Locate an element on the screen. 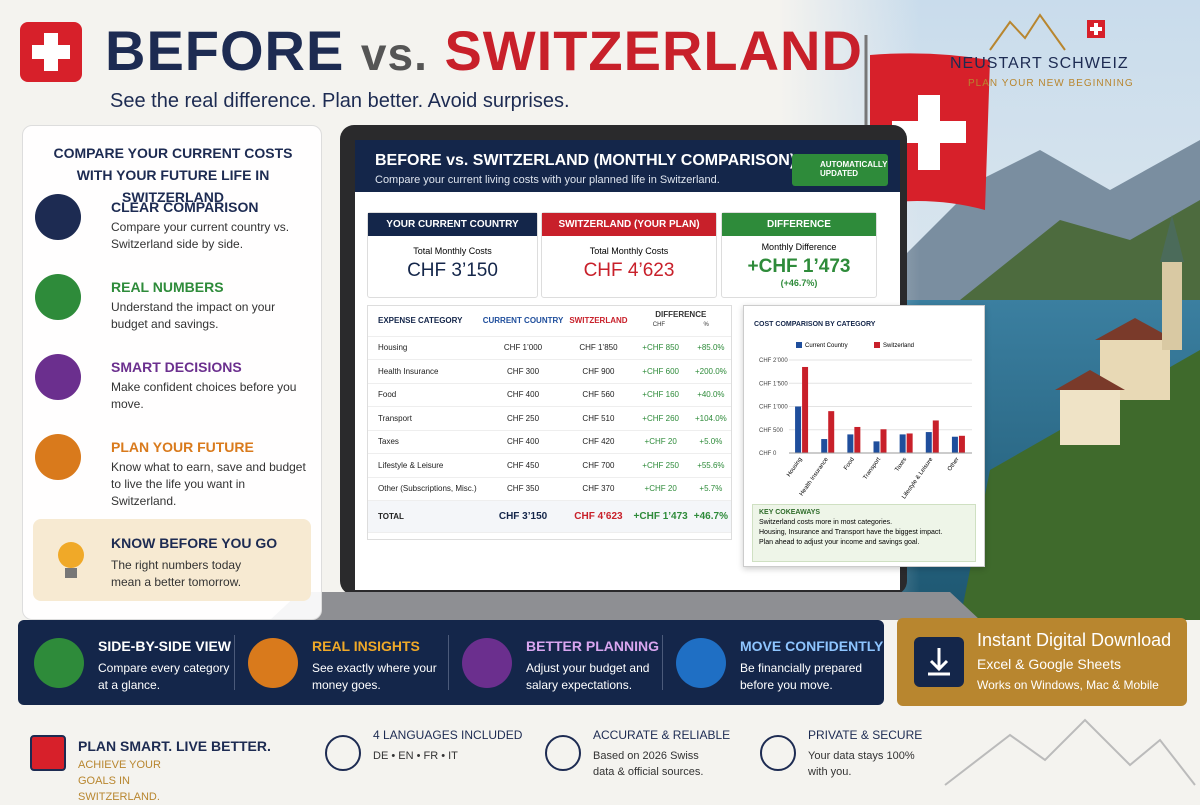 This screenshot has width=1200, height=805. download-title: Instant Digital Download is located at coordinates (1074, 640).